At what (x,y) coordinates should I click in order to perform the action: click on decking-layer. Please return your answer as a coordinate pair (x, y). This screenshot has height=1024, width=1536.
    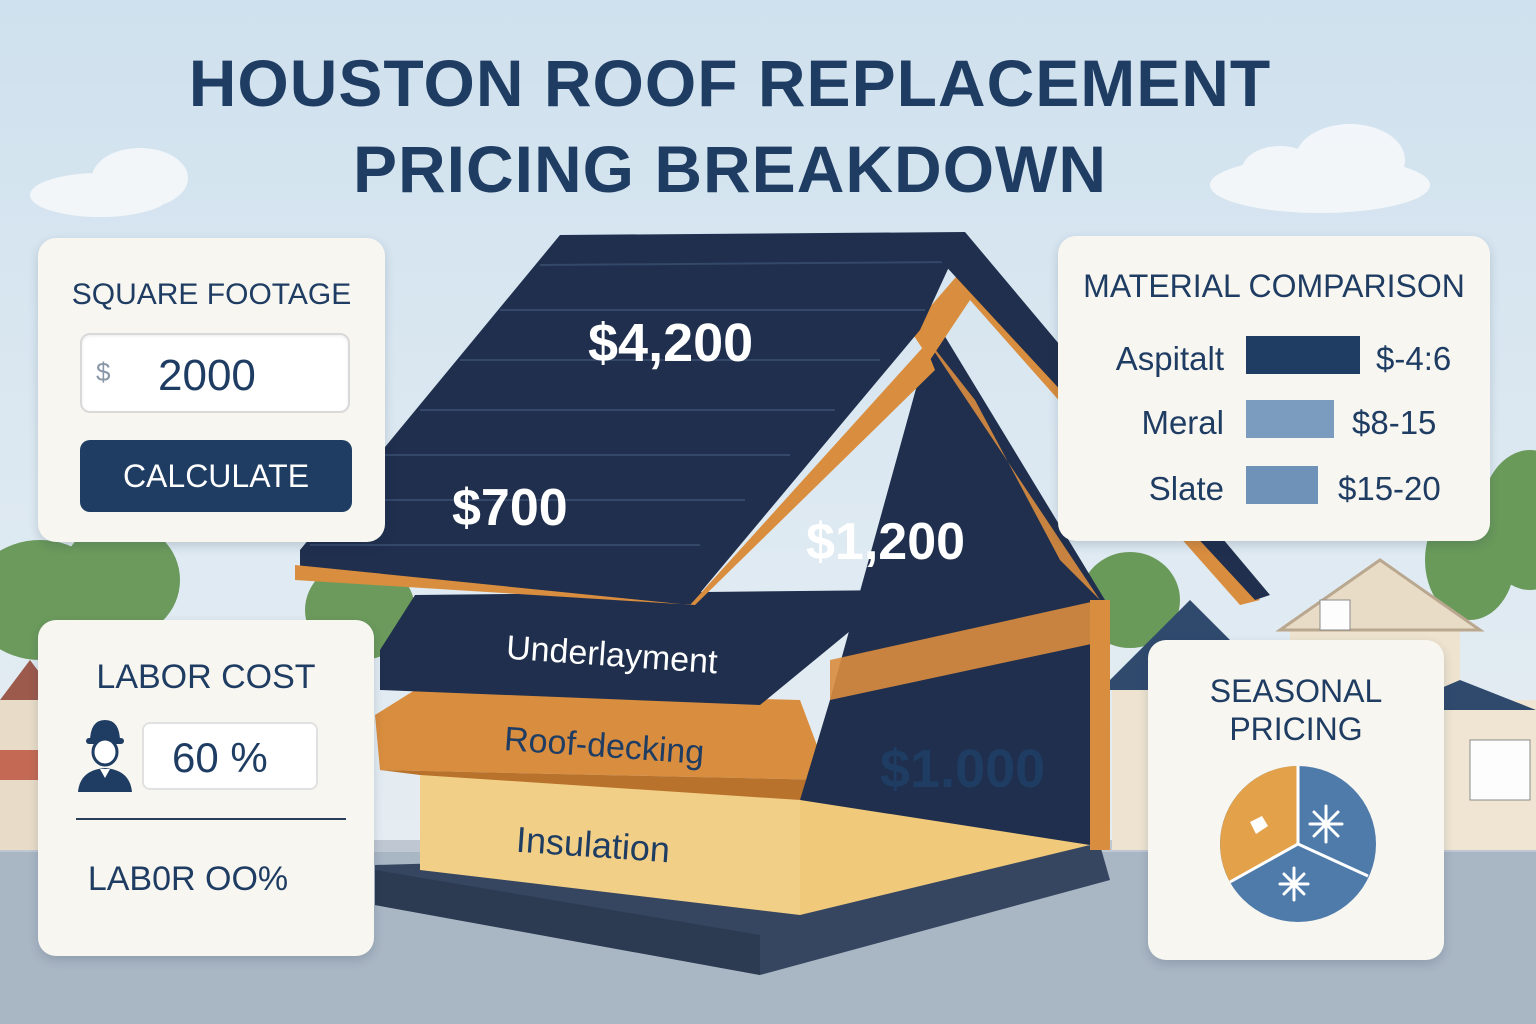
    Looking at the image, I should click on (602, 735).